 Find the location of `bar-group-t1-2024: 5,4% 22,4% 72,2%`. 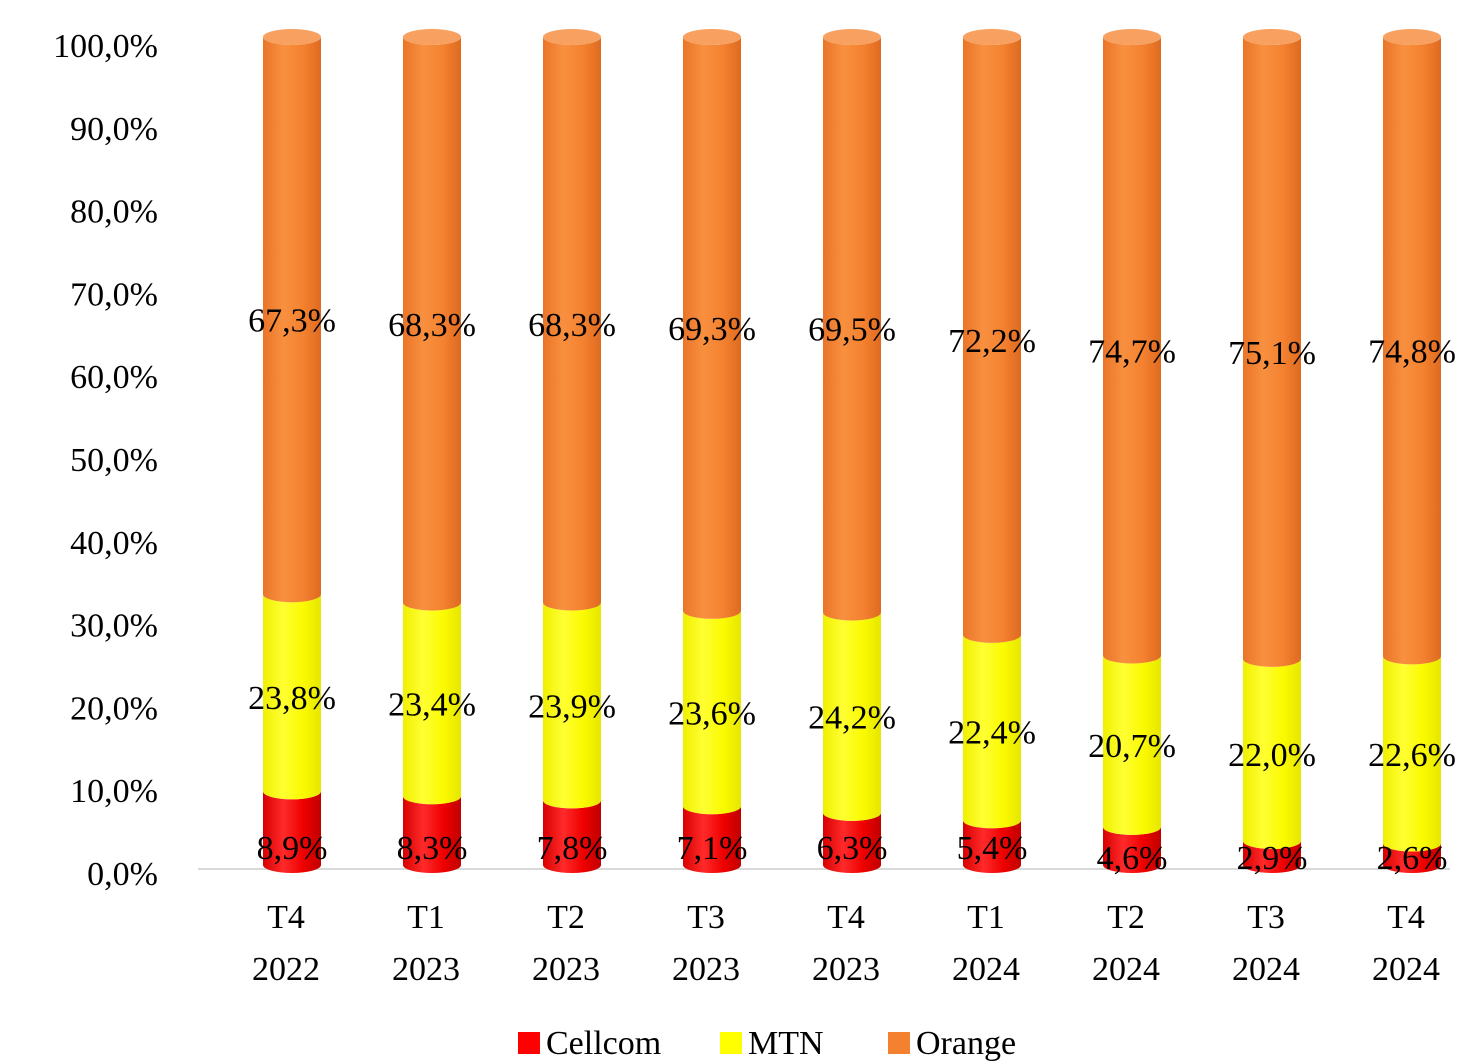

bar-group-t1-2024: 5,4% 22,4% 72,2% is located at coordinates (992, 451).